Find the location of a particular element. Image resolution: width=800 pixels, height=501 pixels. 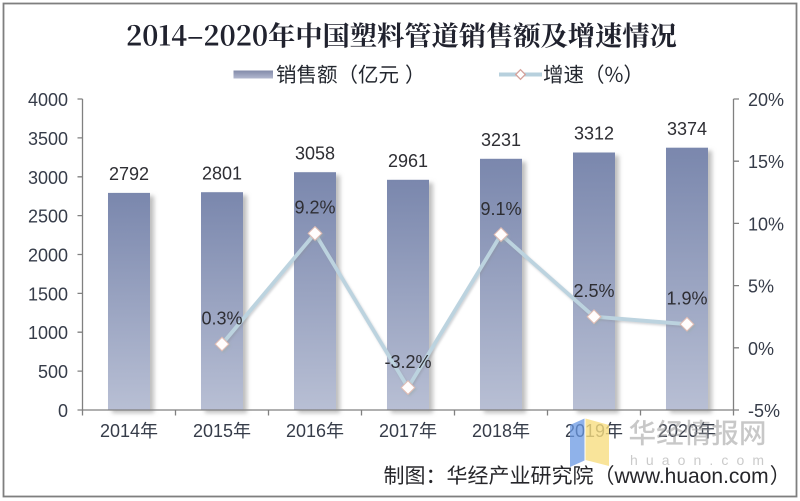

svg-text: 0 is located at coordinates (63, 411).